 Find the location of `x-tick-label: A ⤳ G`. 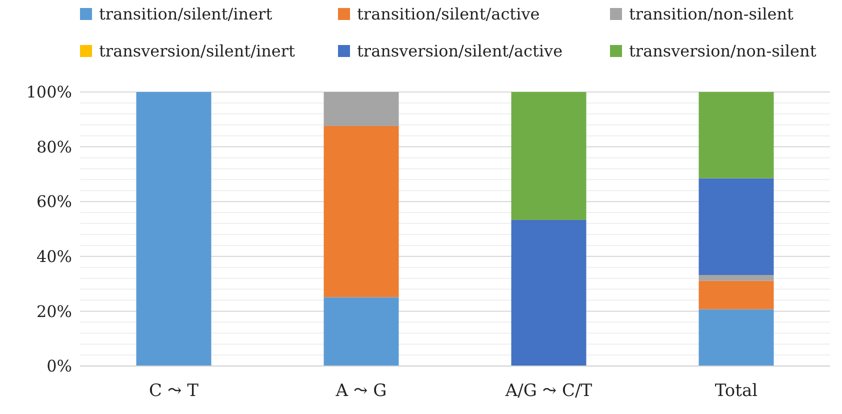

x-tick-label: A ⤳ G is located at coordinates (360, 391).